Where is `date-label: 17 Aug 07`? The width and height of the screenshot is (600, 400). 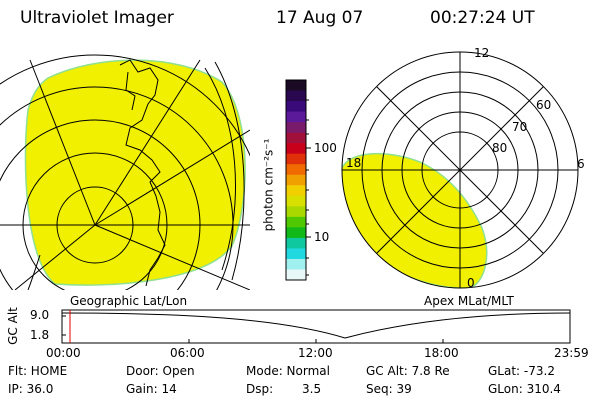 date-label: 17 Aug 07 is located at coordinates (320, 18).